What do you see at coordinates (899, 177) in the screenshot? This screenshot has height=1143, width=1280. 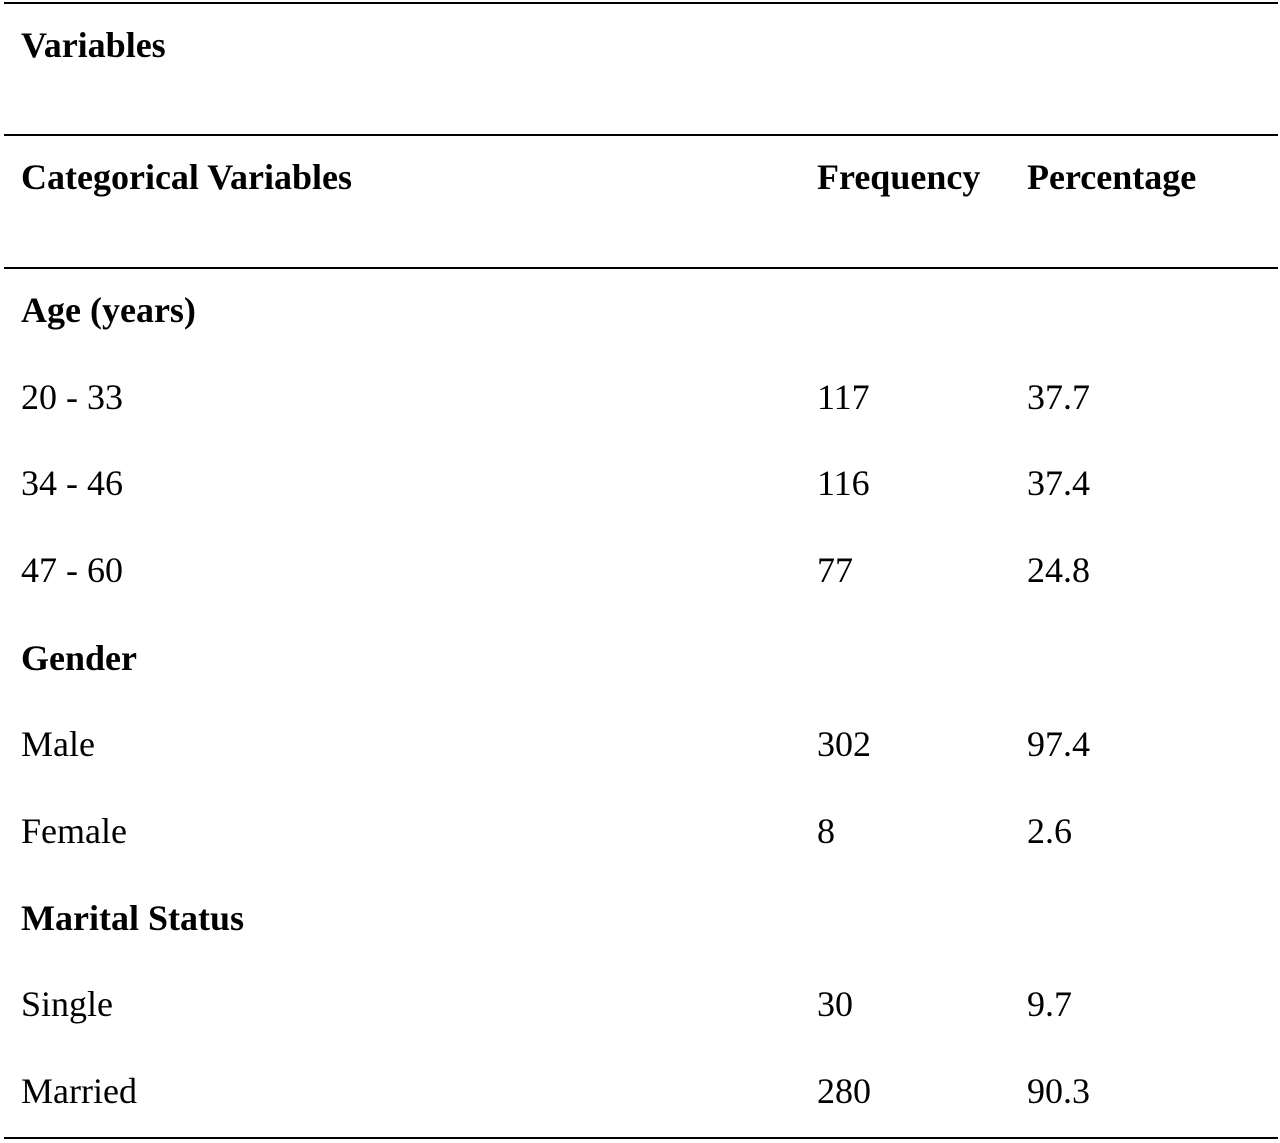 I see `column-header-frequency: Frequency` at bounding box center [899, 177].